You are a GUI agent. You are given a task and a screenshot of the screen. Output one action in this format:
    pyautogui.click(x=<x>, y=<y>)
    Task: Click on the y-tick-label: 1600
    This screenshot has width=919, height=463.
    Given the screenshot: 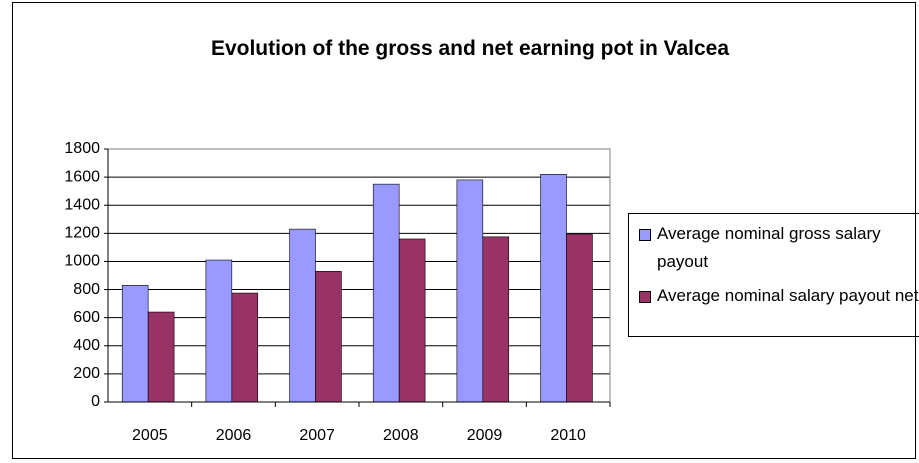 What is the action you would take?
    pyautogui.click(x=82, y=176)
    